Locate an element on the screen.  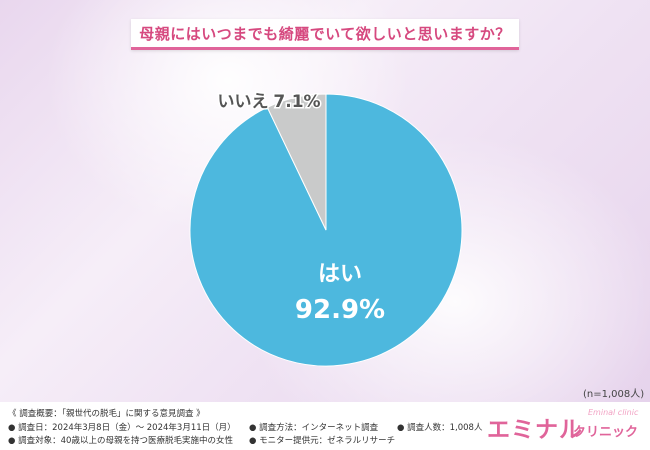
slice-value-yes: 92.9% is located at coordinates (340, 310).